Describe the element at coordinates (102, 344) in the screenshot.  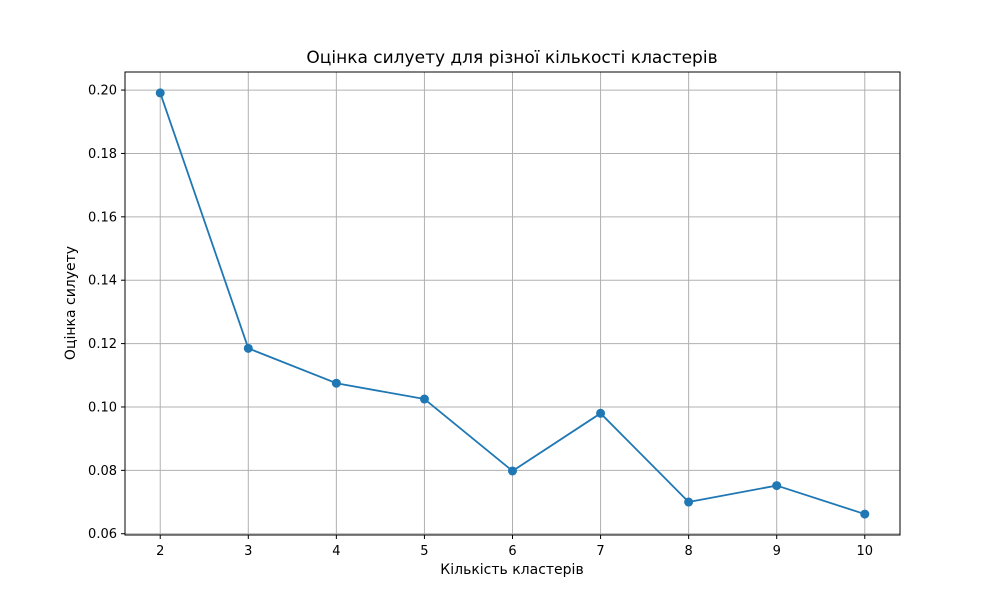
I see `y-tick-label: 0.12` at that location.